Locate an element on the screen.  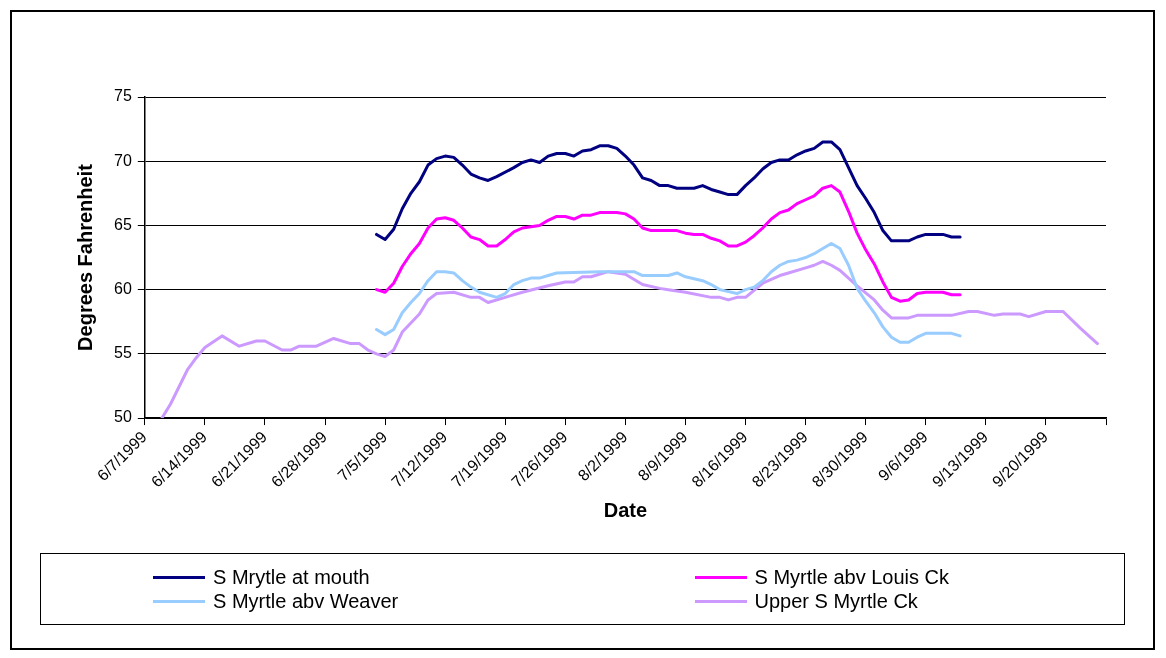
legend-label: S Mrytle at mouth is located at coordinates (291, 577).